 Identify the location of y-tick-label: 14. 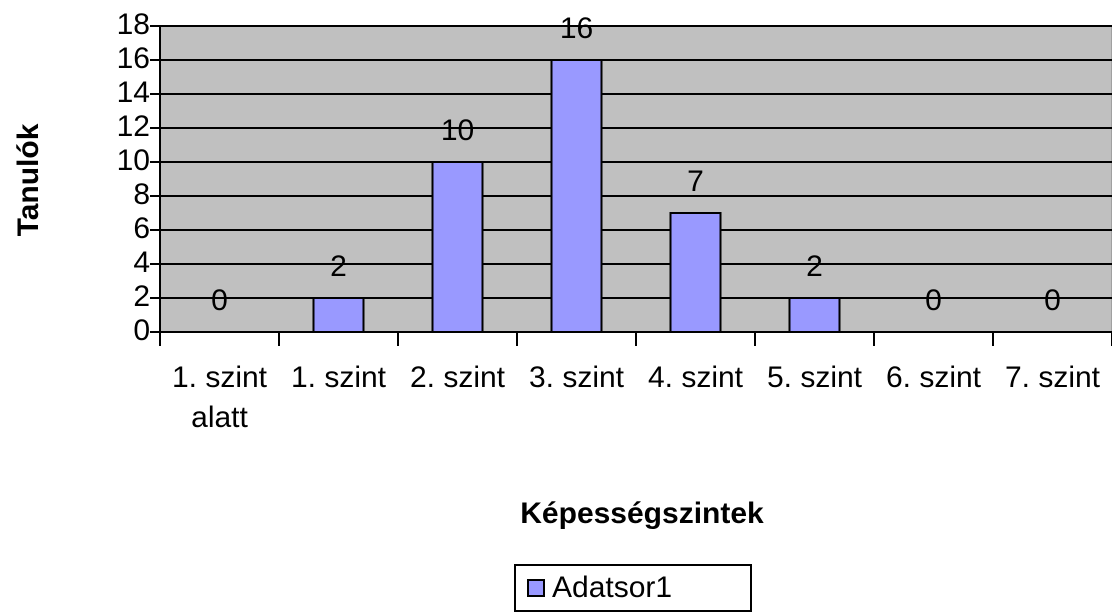
(133, 92).